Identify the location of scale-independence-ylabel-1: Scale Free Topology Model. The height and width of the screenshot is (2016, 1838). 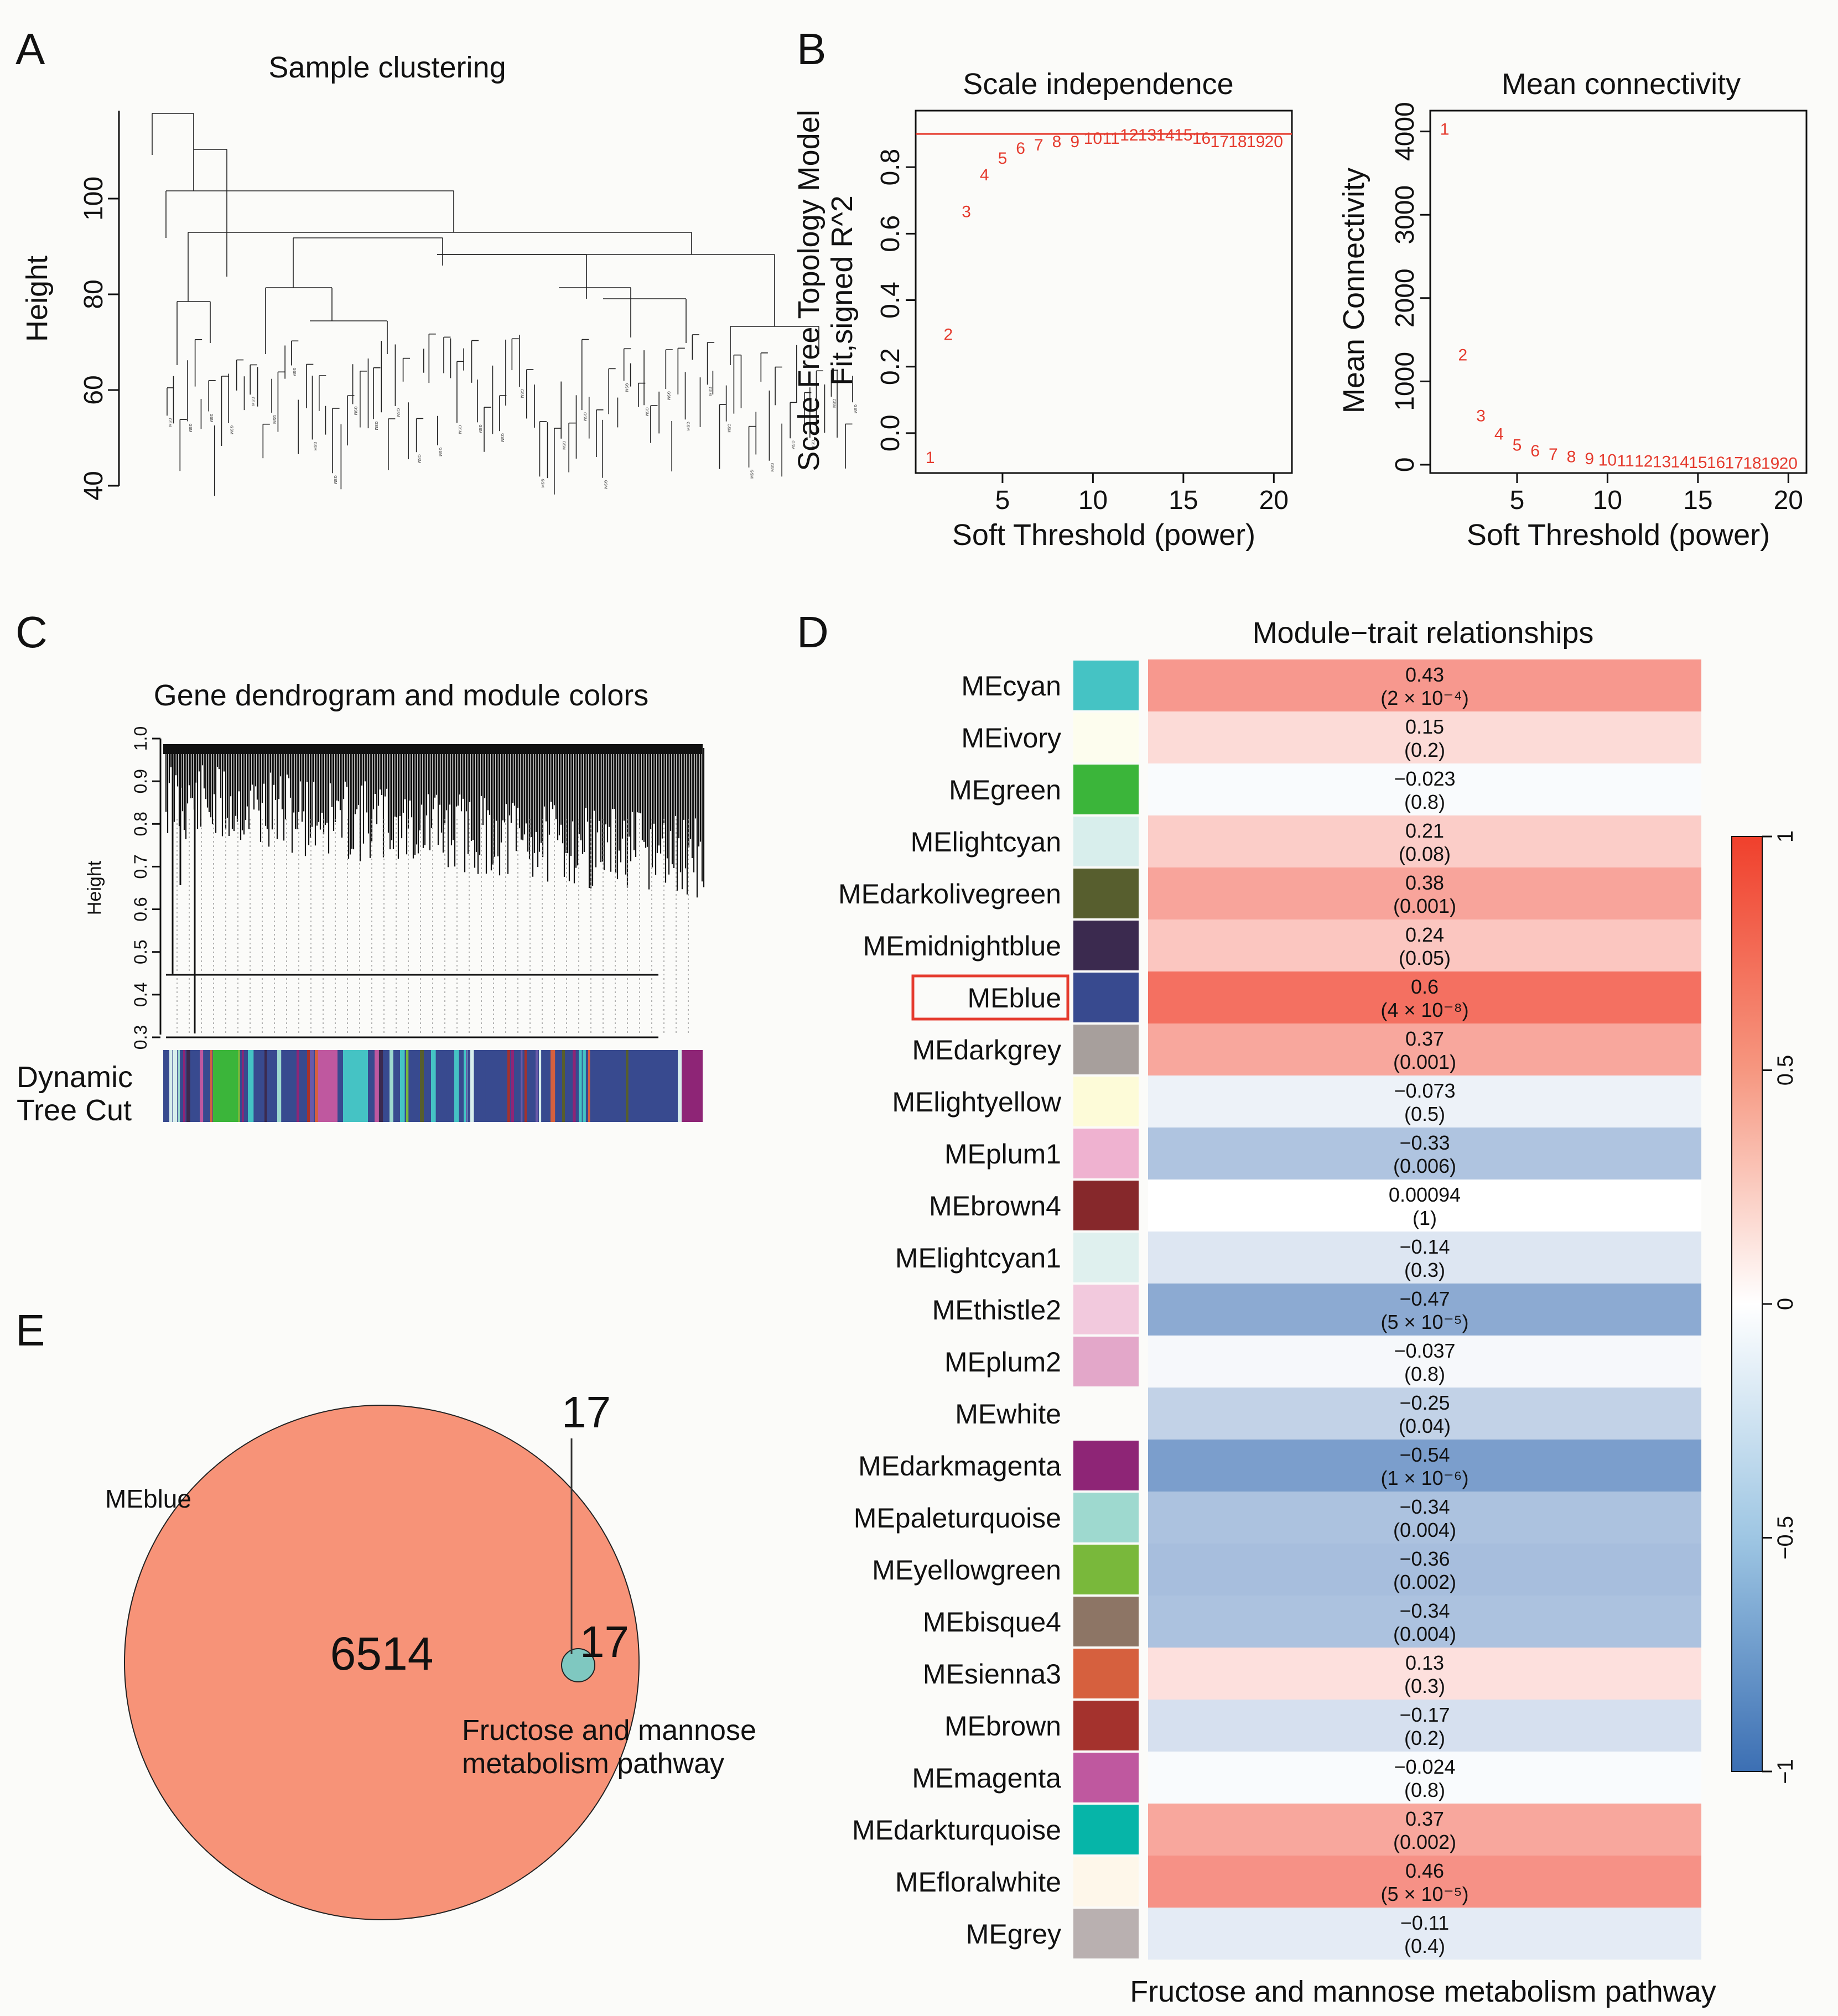
(808, 291).